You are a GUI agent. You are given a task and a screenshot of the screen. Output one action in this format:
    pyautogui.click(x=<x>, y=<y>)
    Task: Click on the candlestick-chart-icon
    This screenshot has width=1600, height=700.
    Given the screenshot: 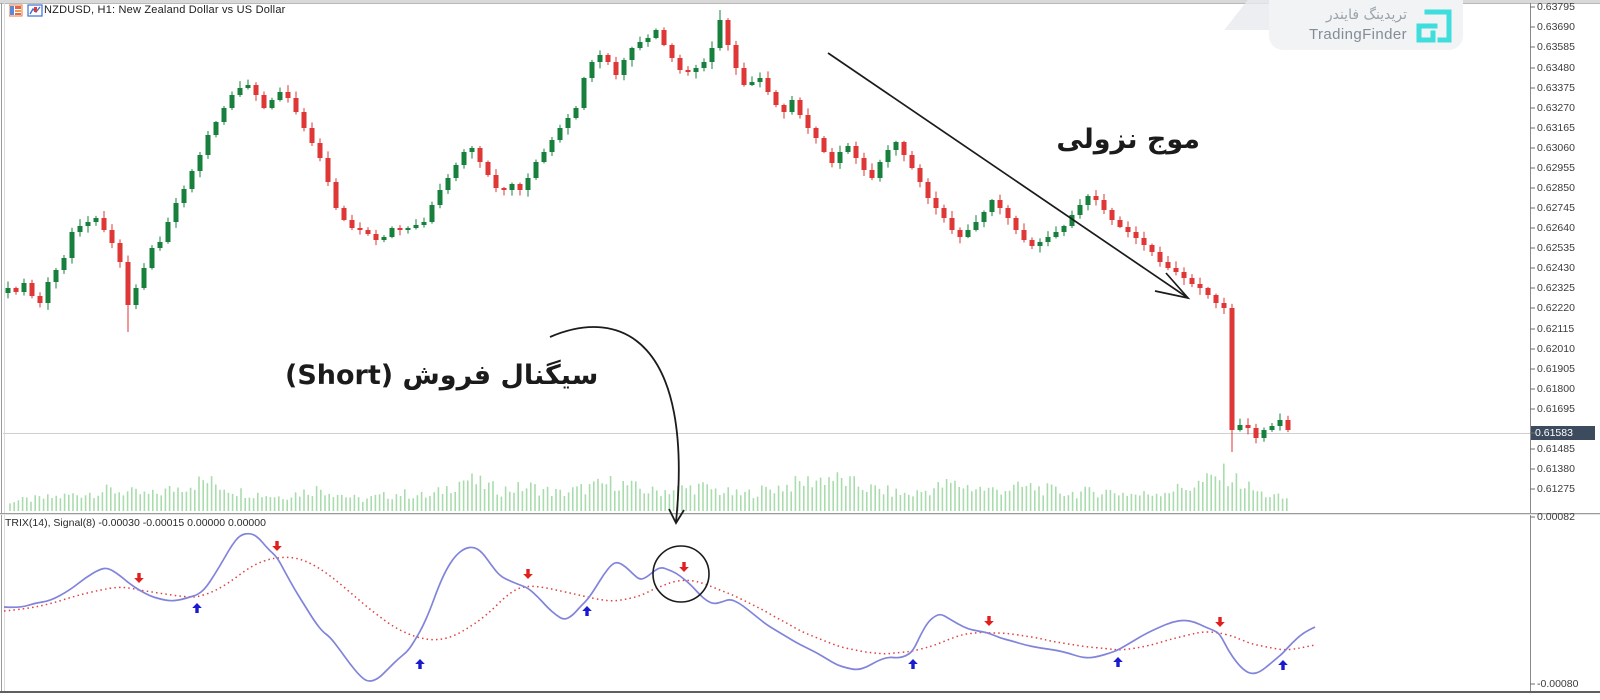 What is the action you would take?
    pyautogui.click(x=35, y=10)
    